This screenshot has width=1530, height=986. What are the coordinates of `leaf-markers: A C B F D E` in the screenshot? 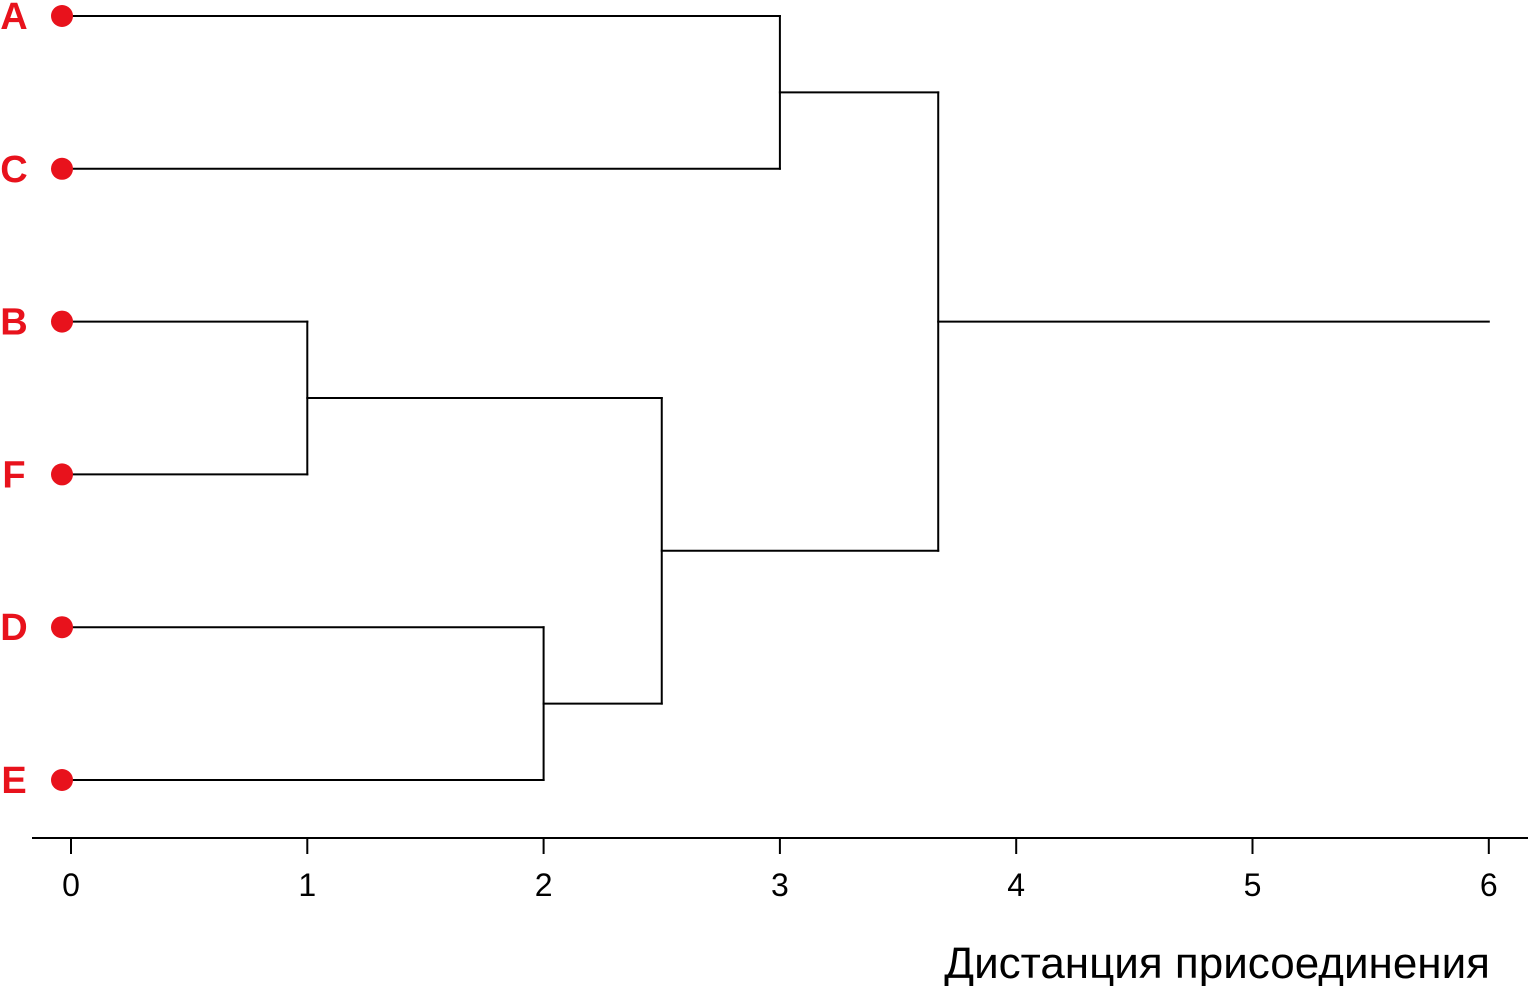 It's located at (36, 401).